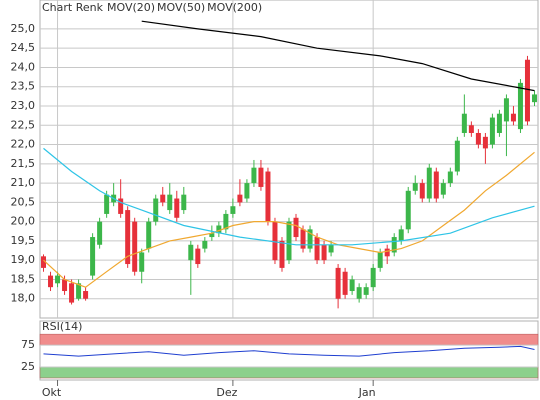  I want to click on legend-entry: MOV(50), so click(181, 7).